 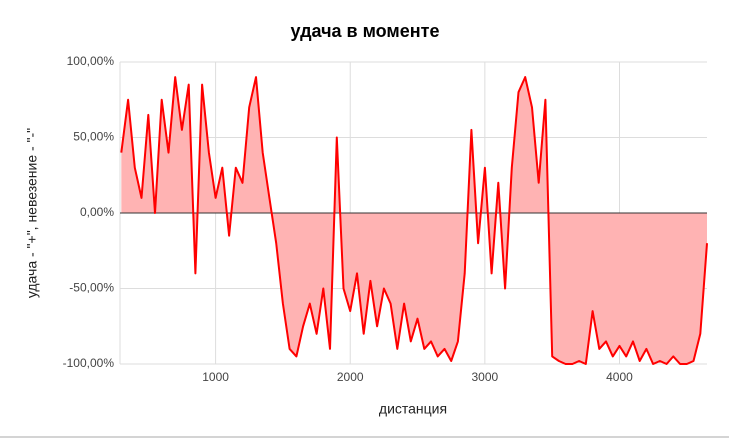 What do you see at coordinates (32, 213) in the screenshot?
I see `y-axis-label: удача - "+", невезение - "-"` at bounding box center [32, 213].